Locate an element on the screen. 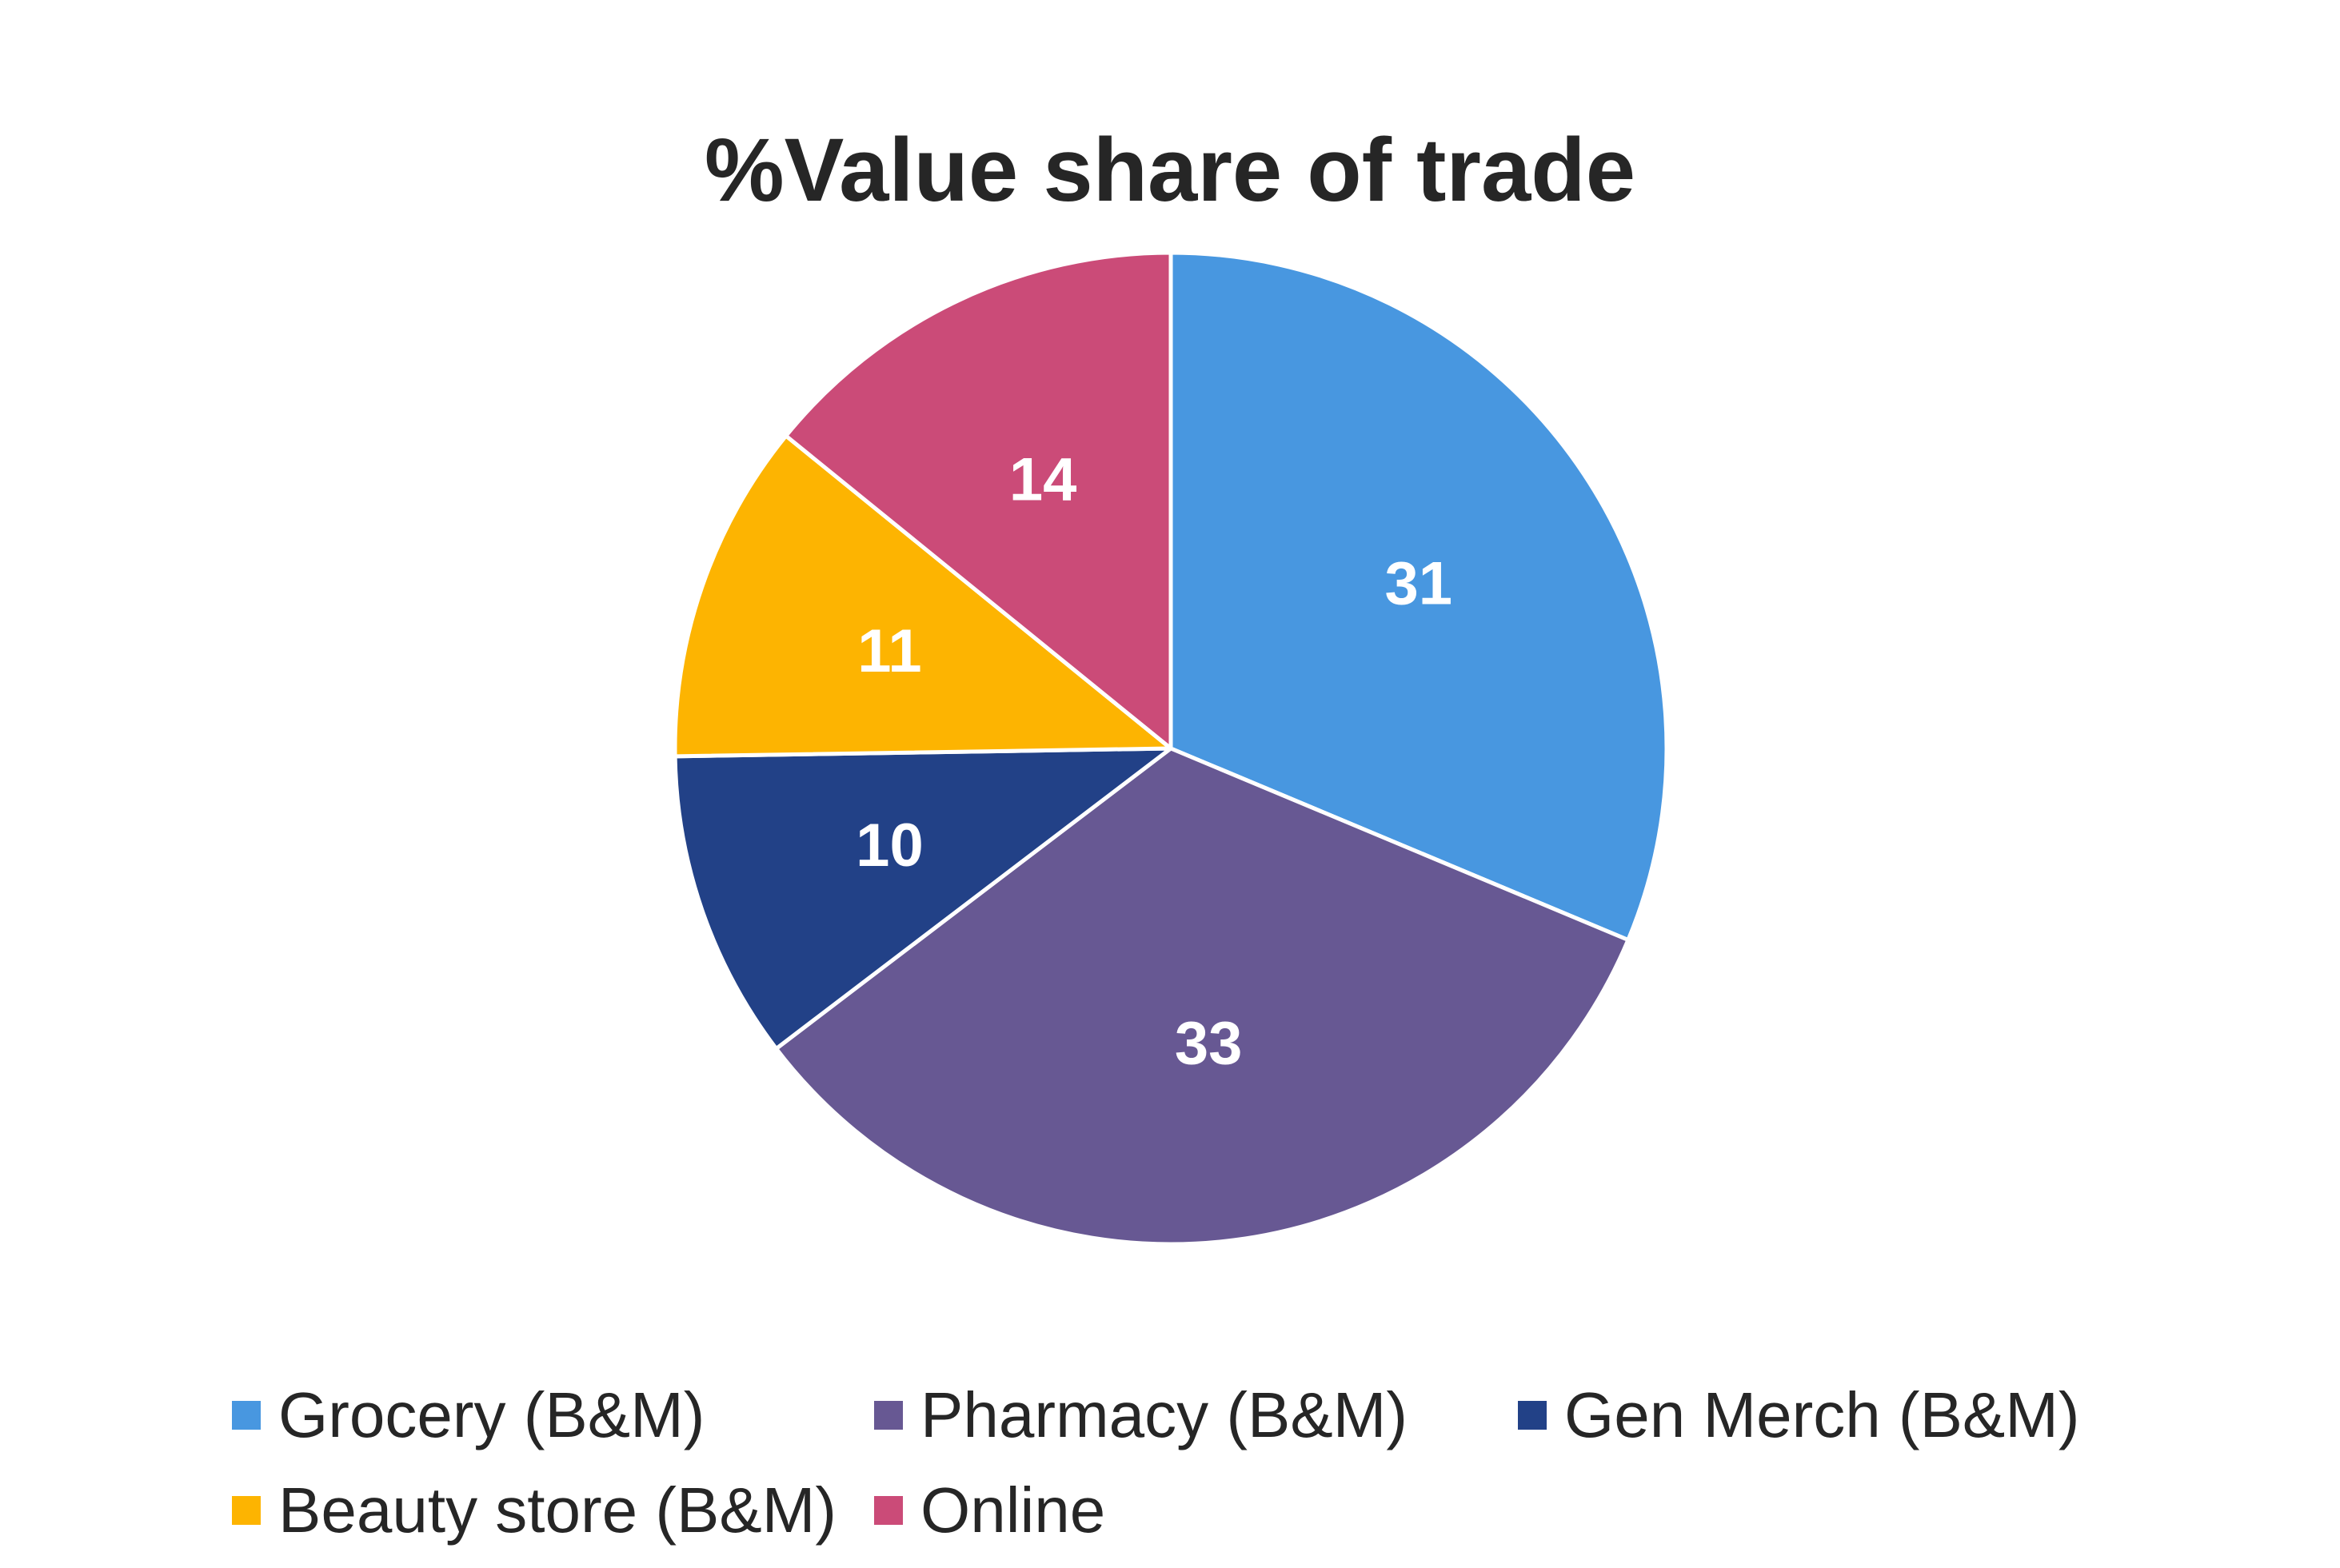  legend-label-gen-merch: Gen Merch (B&M) is located at coordinates (1822, 1414).